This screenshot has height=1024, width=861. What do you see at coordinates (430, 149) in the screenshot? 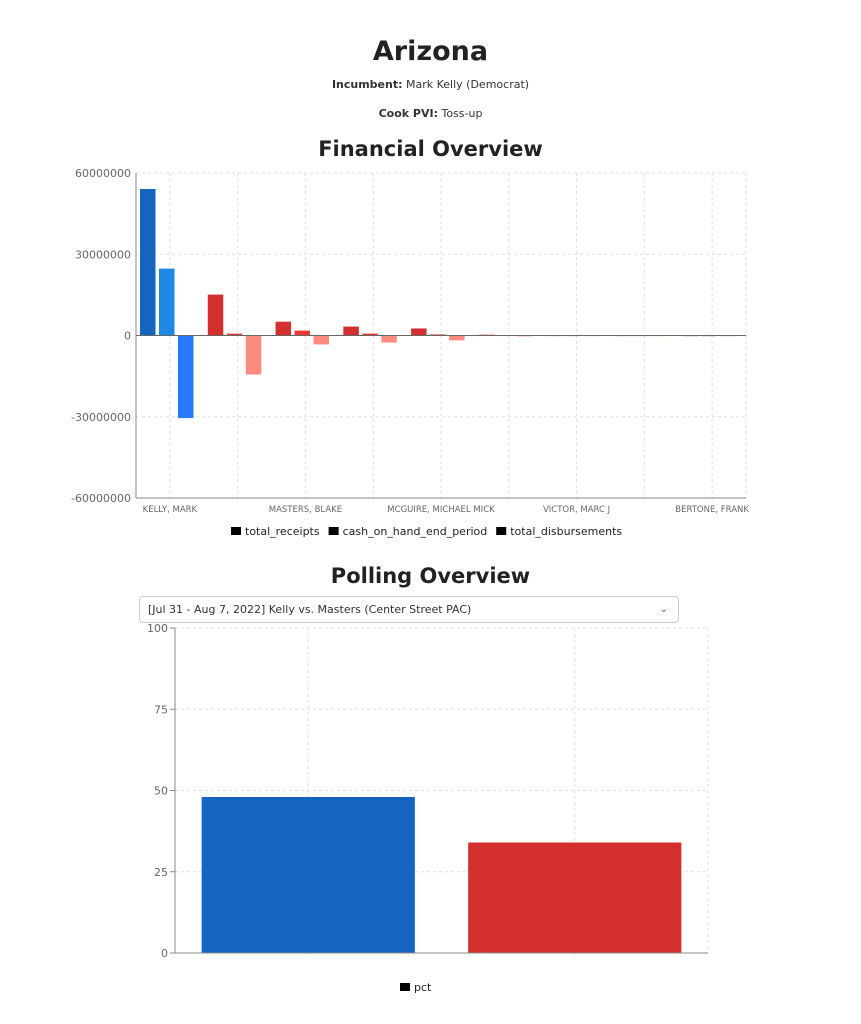
I see `financial-title: Financial Overview` at bounding box center [430, 149].